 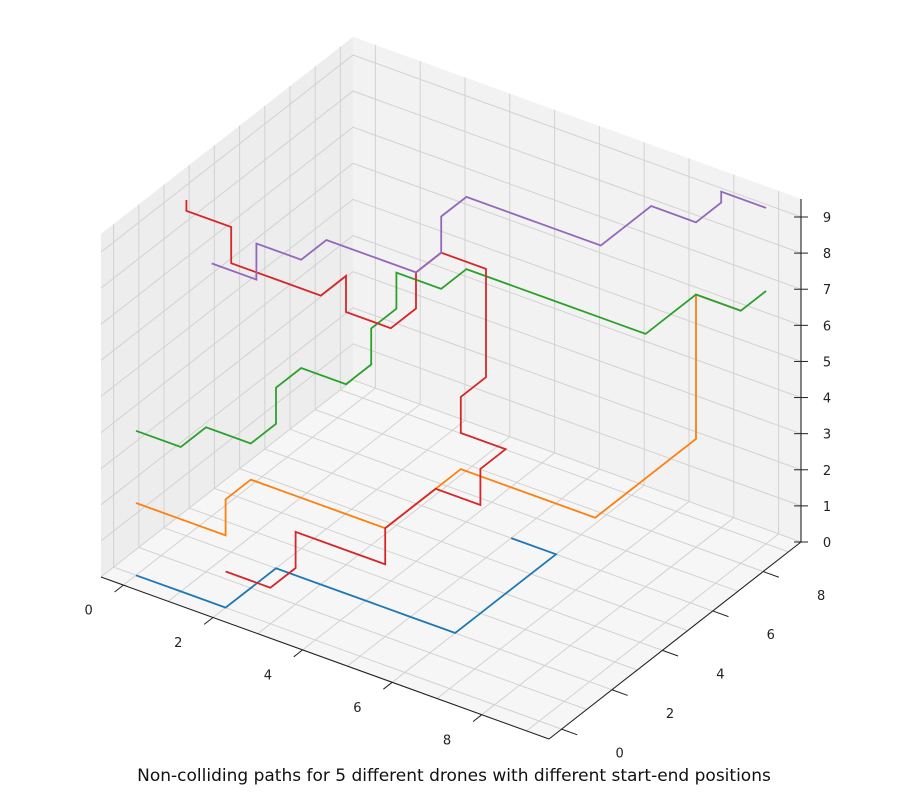 I want to click on x-tick-label: 4, so click(x=268, y=676).